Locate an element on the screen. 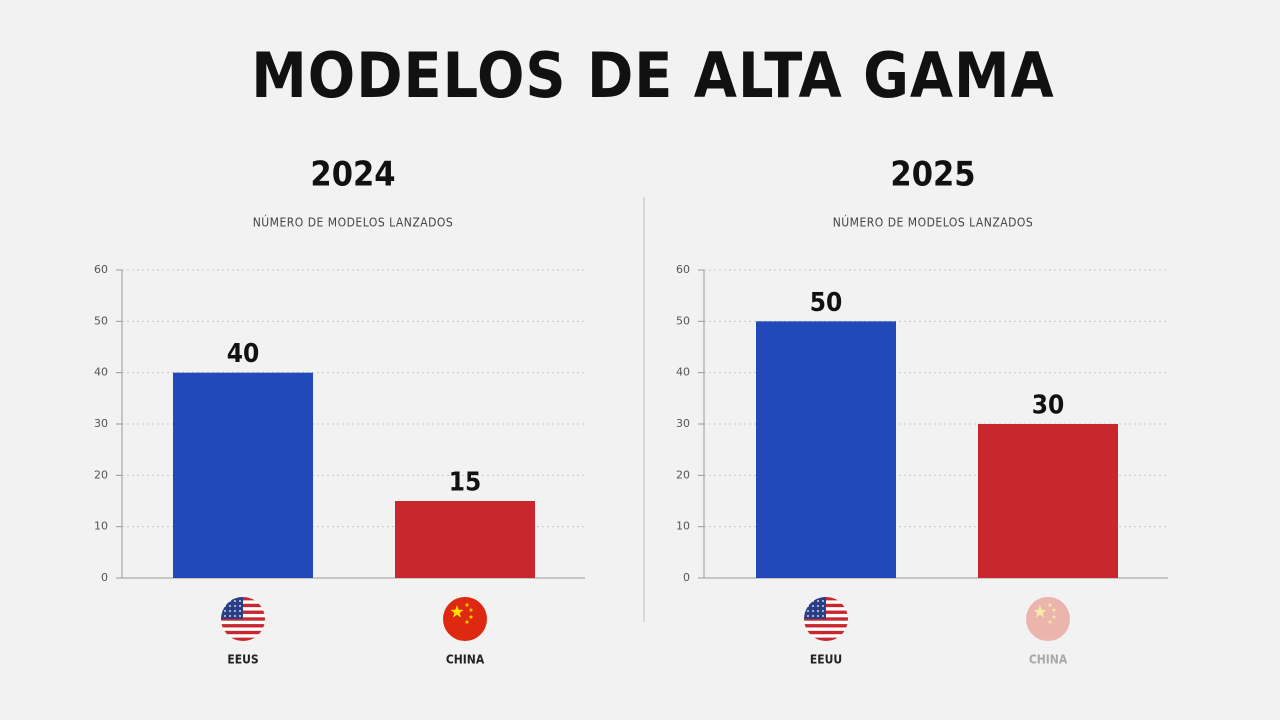 This screenshot has width=1280, height=720. chart-title: 2025 is located at coordinates (932, 175).